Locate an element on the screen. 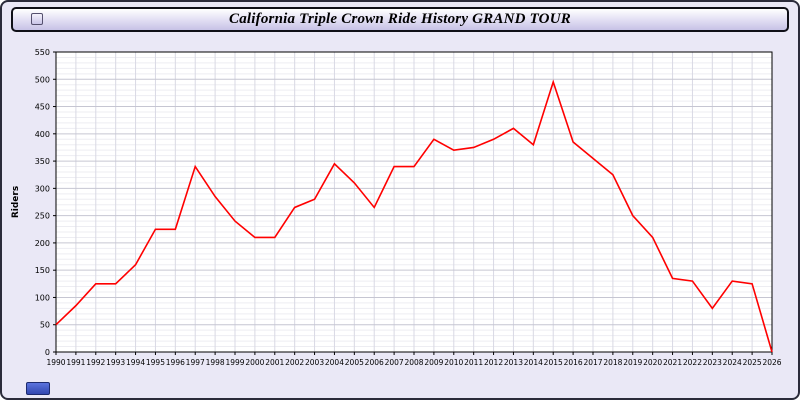 The height and width of the screenshot is (400, 800). svg-text: Riders is located at coordinates (16, 202).